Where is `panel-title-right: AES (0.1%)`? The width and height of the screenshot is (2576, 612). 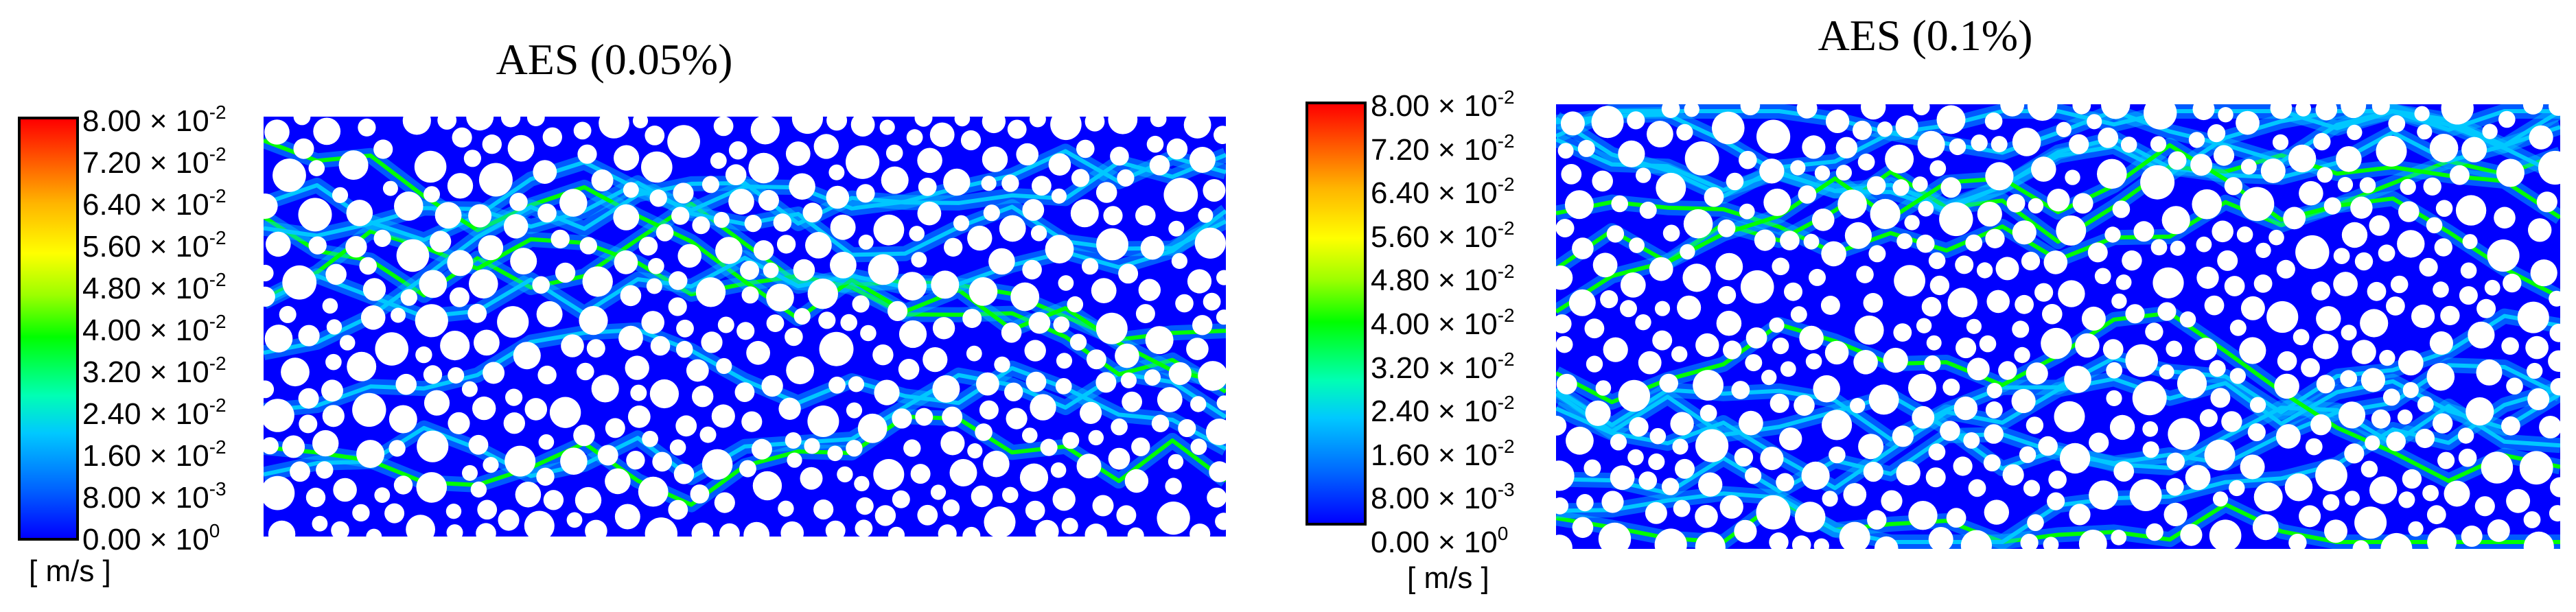
panel-title-right: AES (0.1%) is located at coordinates (1925, 35).